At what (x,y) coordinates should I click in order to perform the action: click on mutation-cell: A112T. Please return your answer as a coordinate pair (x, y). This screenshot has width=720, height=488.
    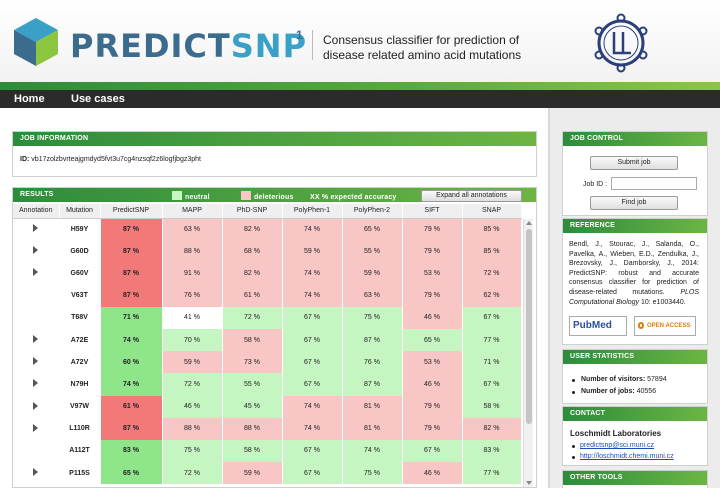
    Looking at the image, I should click on (80, 451).